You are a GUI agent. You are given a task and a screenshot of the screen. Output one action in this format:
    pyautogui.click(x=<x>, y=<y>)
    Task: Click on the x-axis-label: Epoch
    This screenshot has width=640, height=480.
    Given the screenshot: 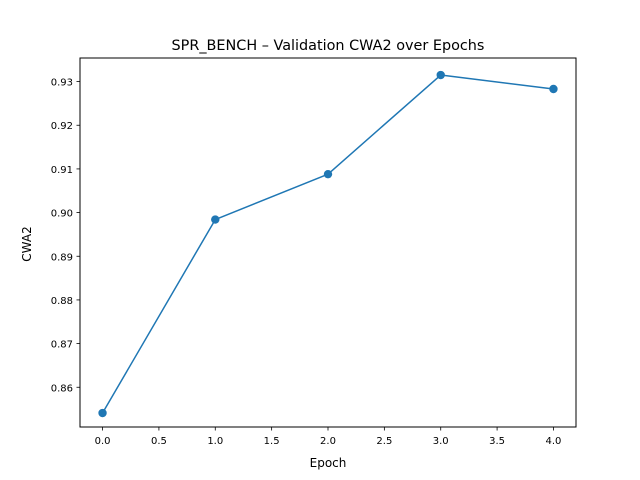 What is the action you would take?
    pyautogui.click(x=328, y=463)
    